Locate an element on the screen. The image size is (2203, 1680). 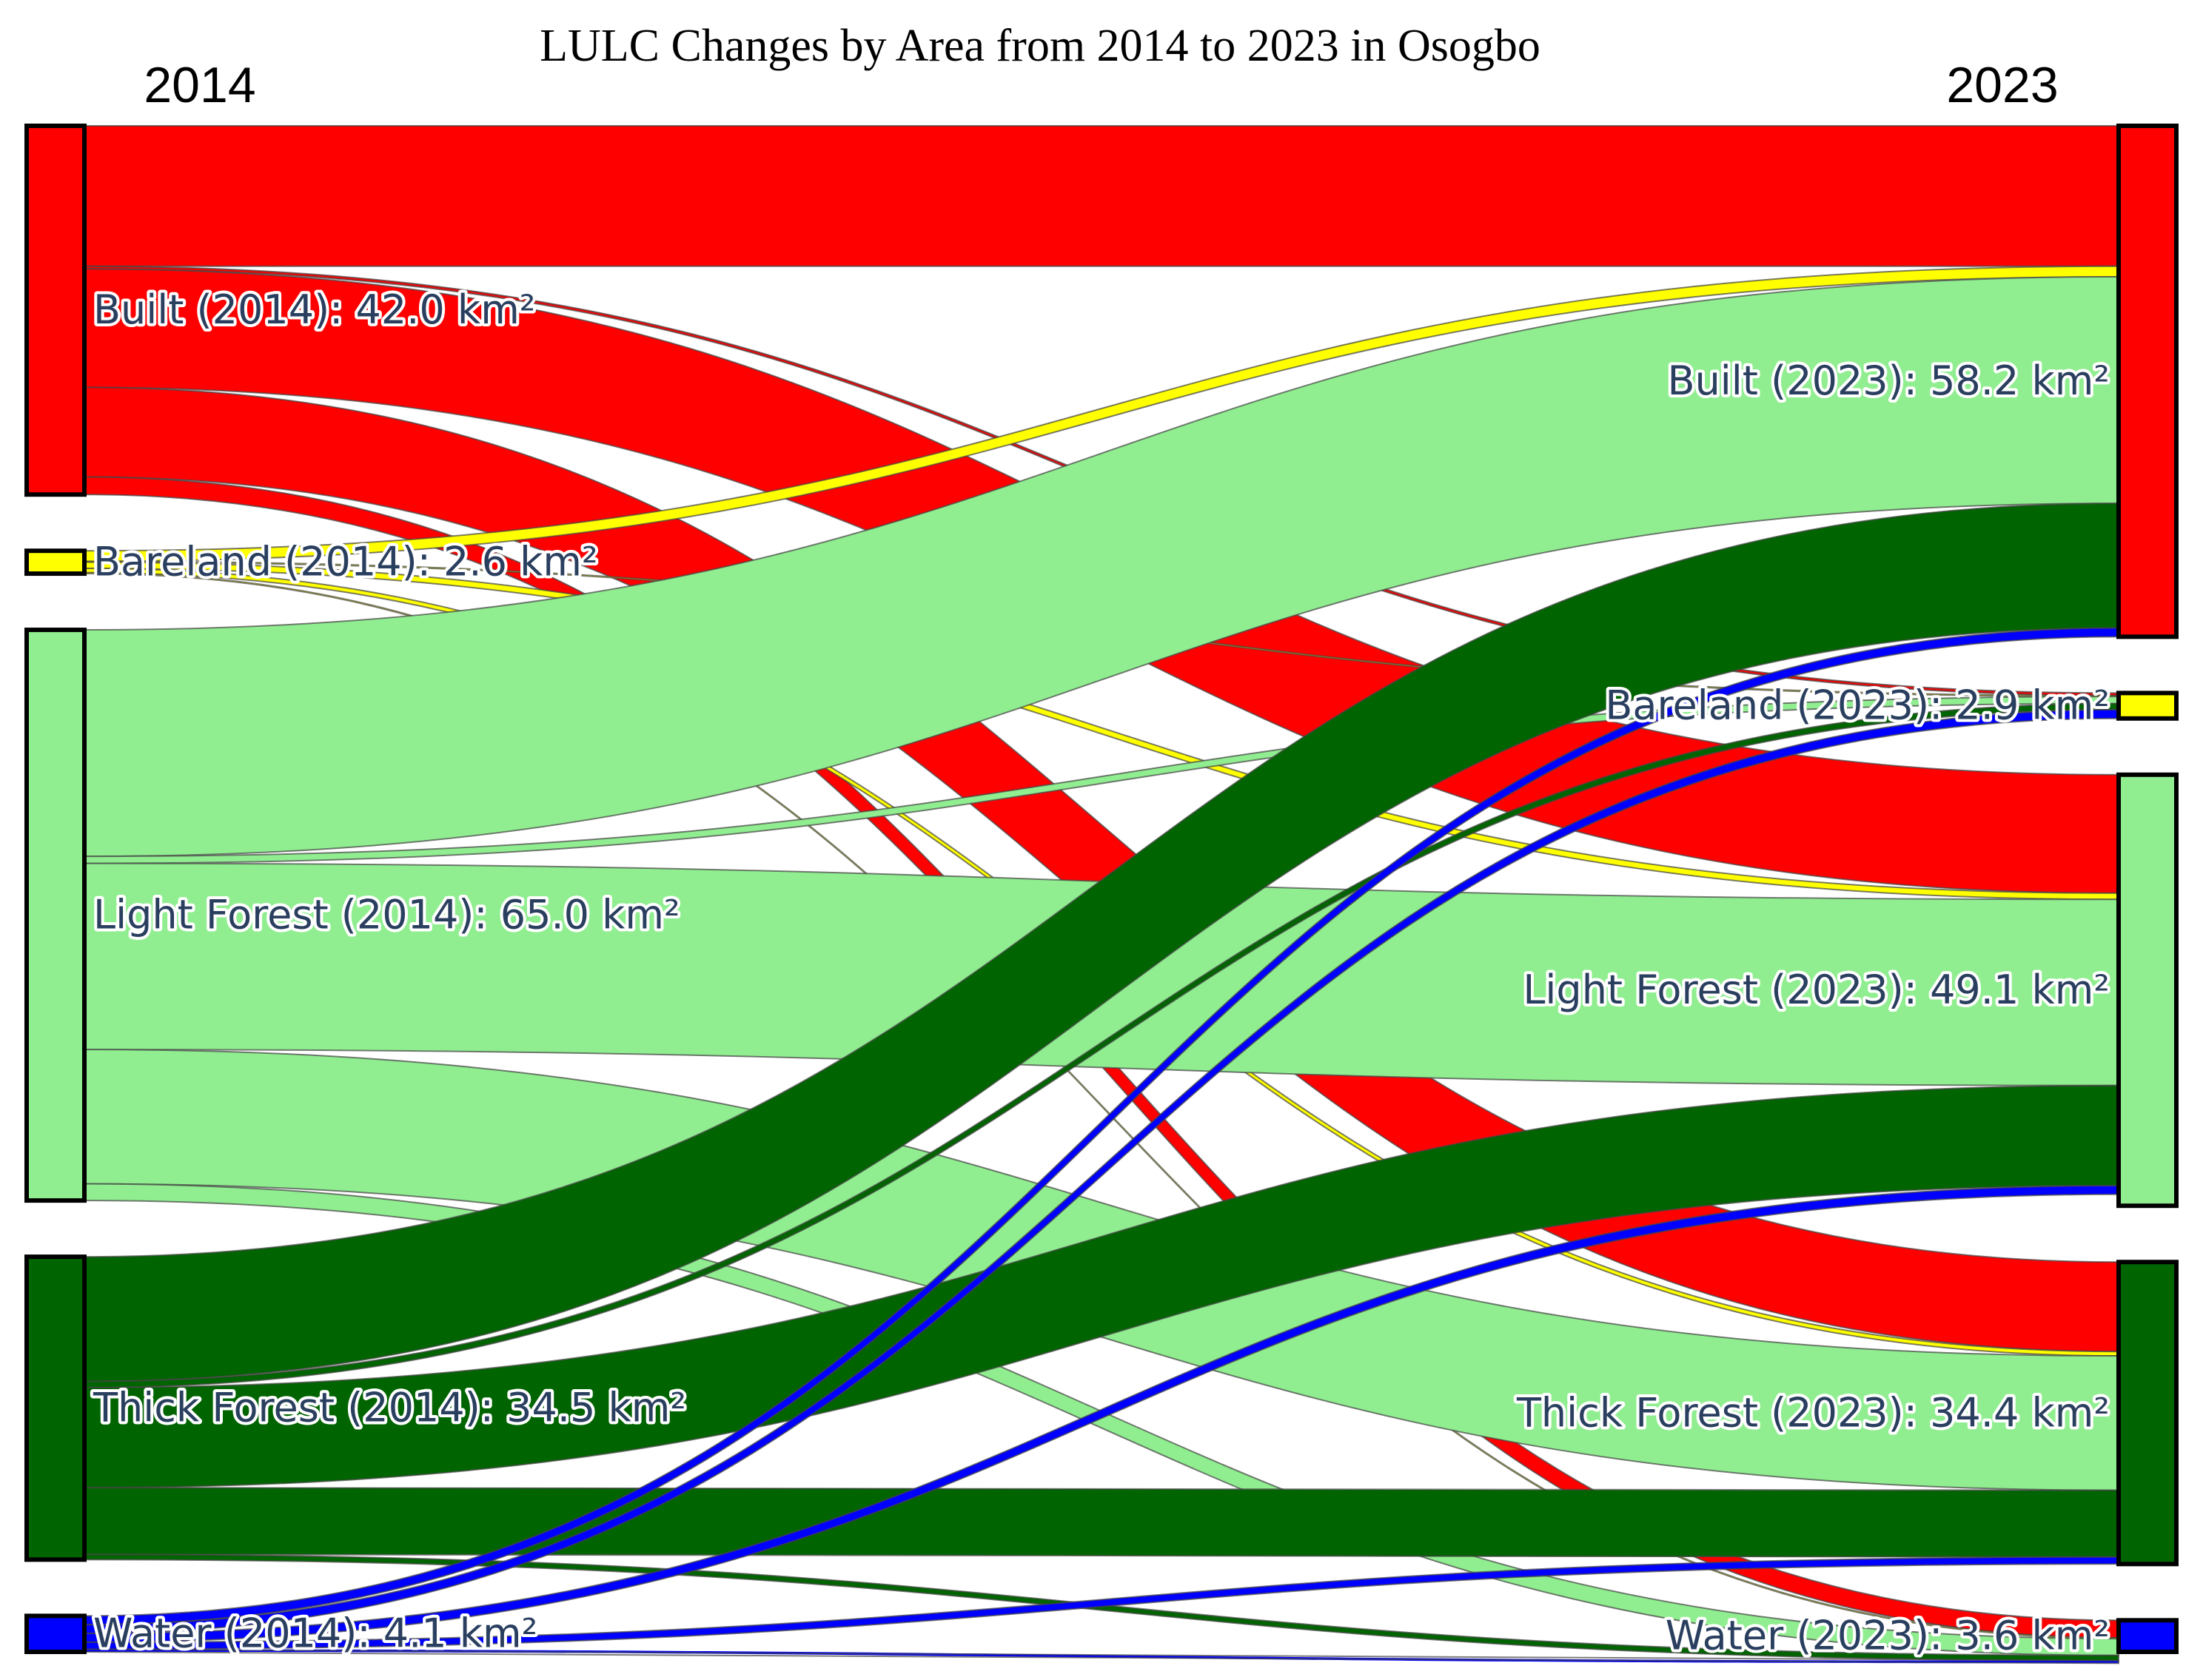
node-target-thickforest is located at coordinates (2147, 1413).